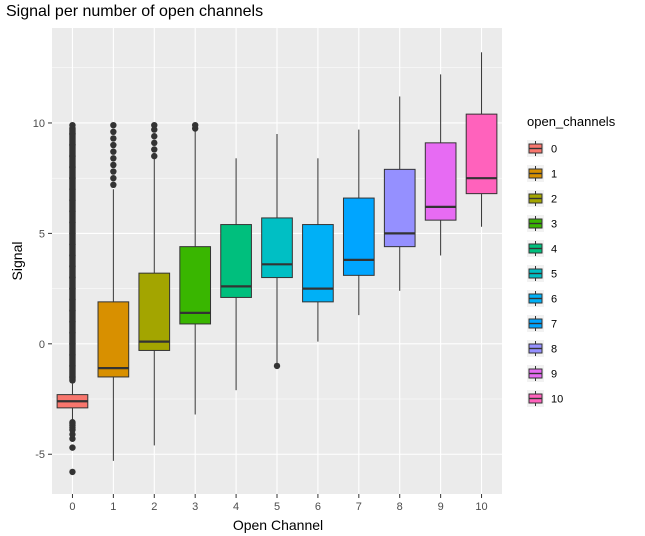 This screenshot has width=645, height=536. I want to click on legend-item-9: 9, so click(542, 373).